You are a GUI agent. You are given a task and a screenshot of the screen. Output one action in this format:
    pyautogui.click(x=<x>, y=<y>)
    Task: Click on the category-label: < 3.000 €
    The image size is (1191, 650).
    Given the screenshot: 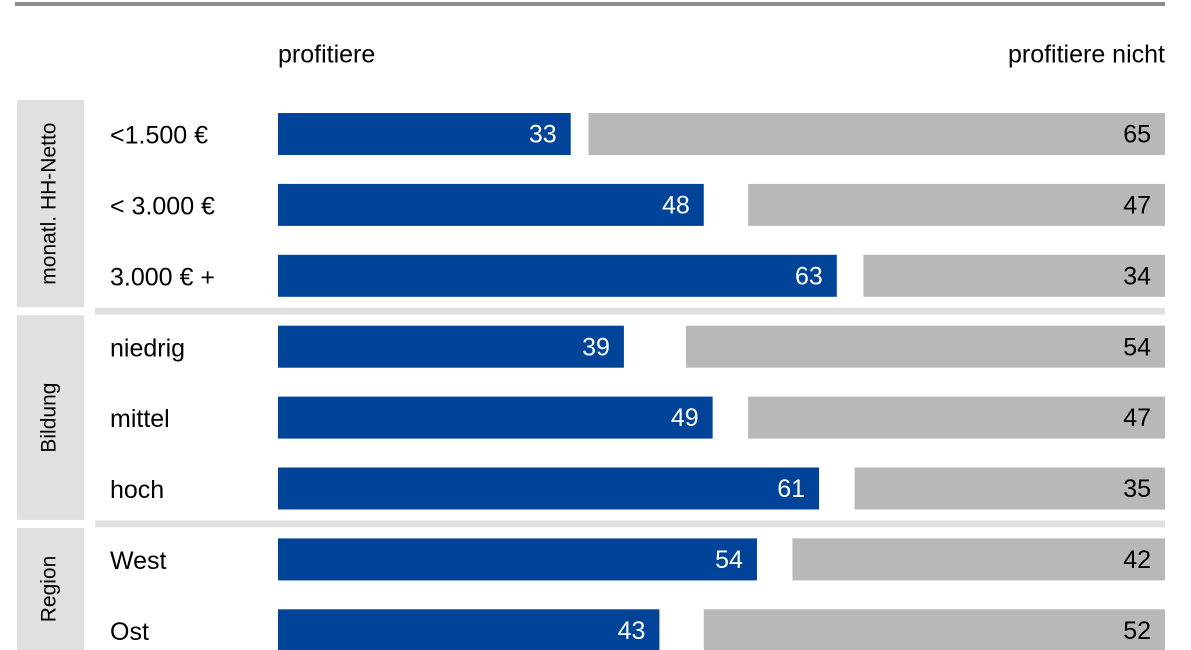 What is the action you would take?
    pyautogui.click(x=162, y=207)
    